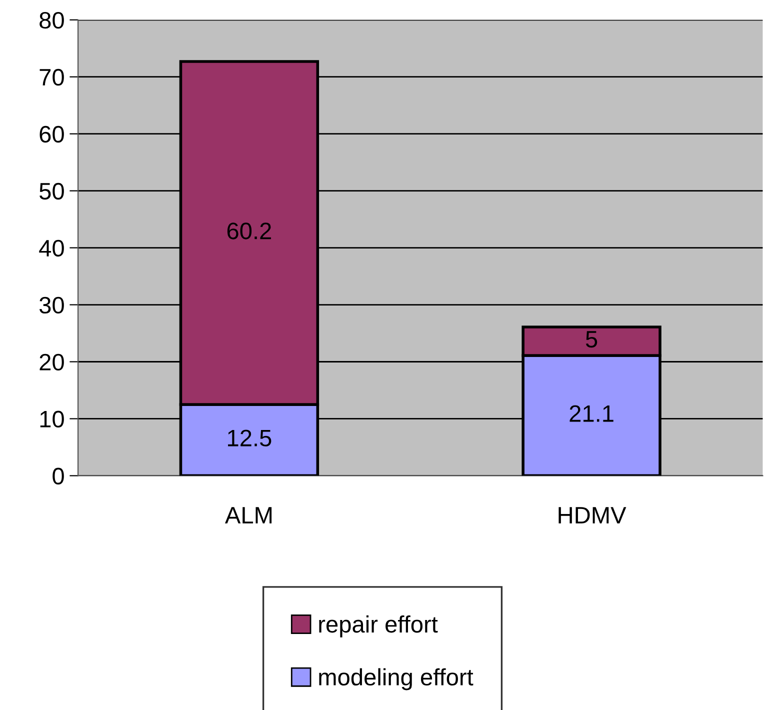 The width and height of the screenshot is (765, 710). What do you see at coordinates (250, 438) in the screenshot?
I see `data-label: 12.5` at bounding box center [250, 438].